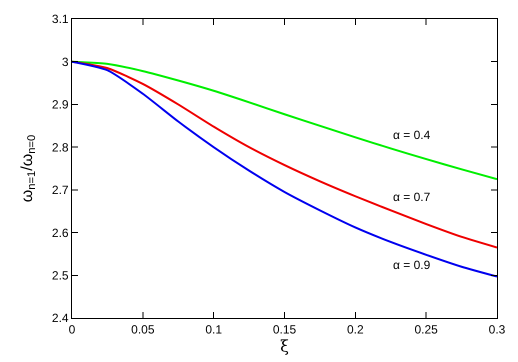  What do you see at coordinates (60, 190) in the screenshot?
I see `y-tick-label: 2.7` at bounding box center [60, 190].